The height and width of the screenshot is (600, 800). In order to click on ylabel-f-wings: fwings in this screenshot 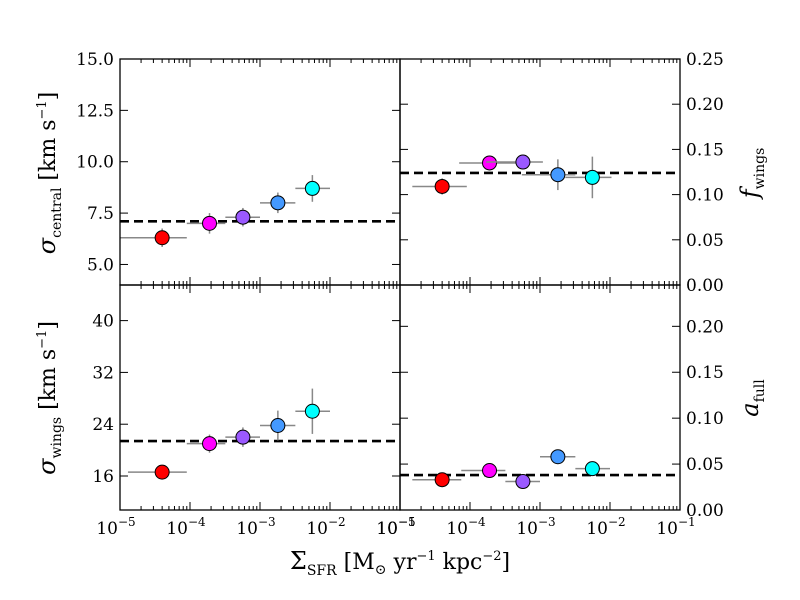, I will do `click(752, 174)`.